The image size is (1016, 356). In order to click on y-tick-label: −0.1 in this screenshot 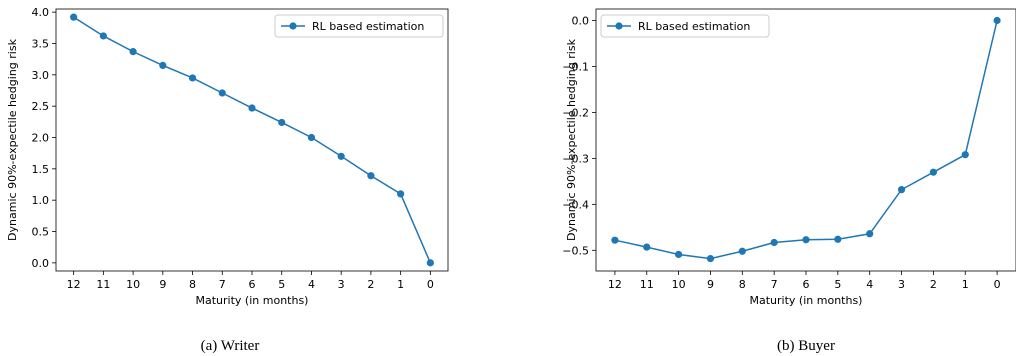, I will do `click(575, 66)`.